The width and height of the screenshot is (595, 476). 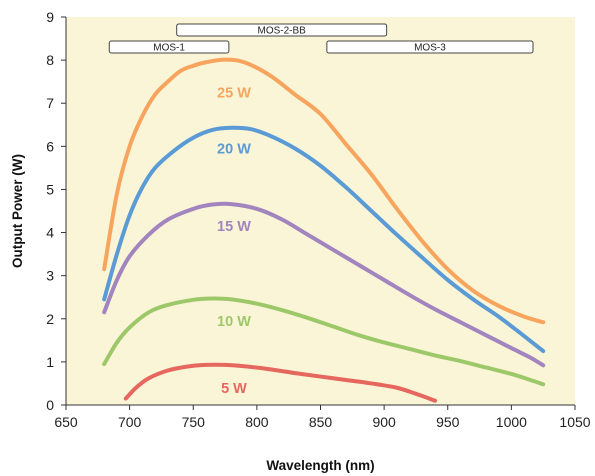 What do you see at coordinates (448, 422) in the screenshot?
I see `x-tick-label: 950` at bounding box center [448, 422].